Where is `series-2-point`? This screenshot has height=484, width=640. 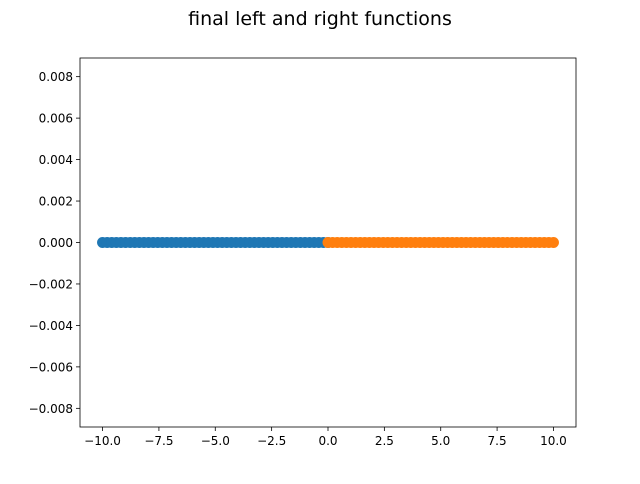
series-2-point is located at coordinates (553, 242).